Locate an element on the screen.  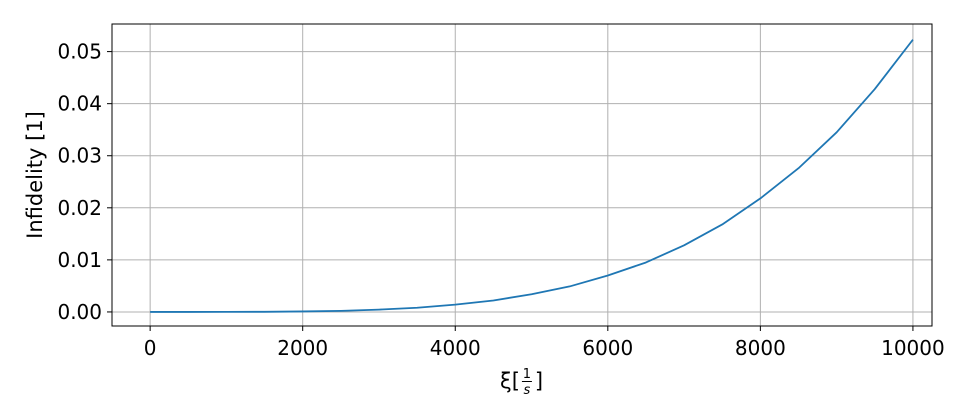
y-axis: 0.00 0.01 0.02 0.03 0.04 0.05 is located at coordinates (84, 182).